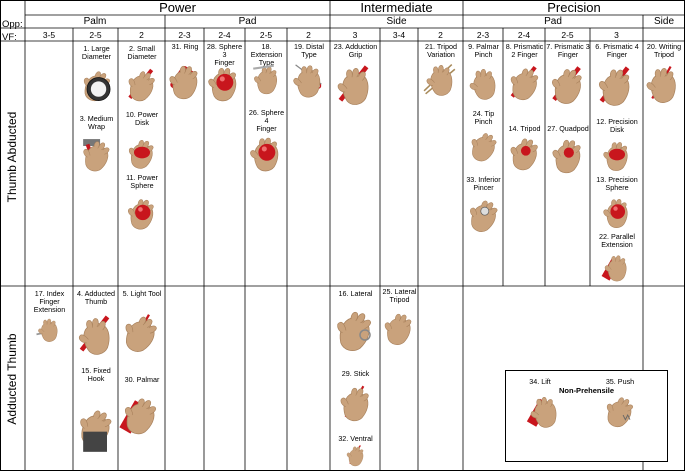  I want to click on grasp-label: 11. Power Sphere, so click(142, 182).